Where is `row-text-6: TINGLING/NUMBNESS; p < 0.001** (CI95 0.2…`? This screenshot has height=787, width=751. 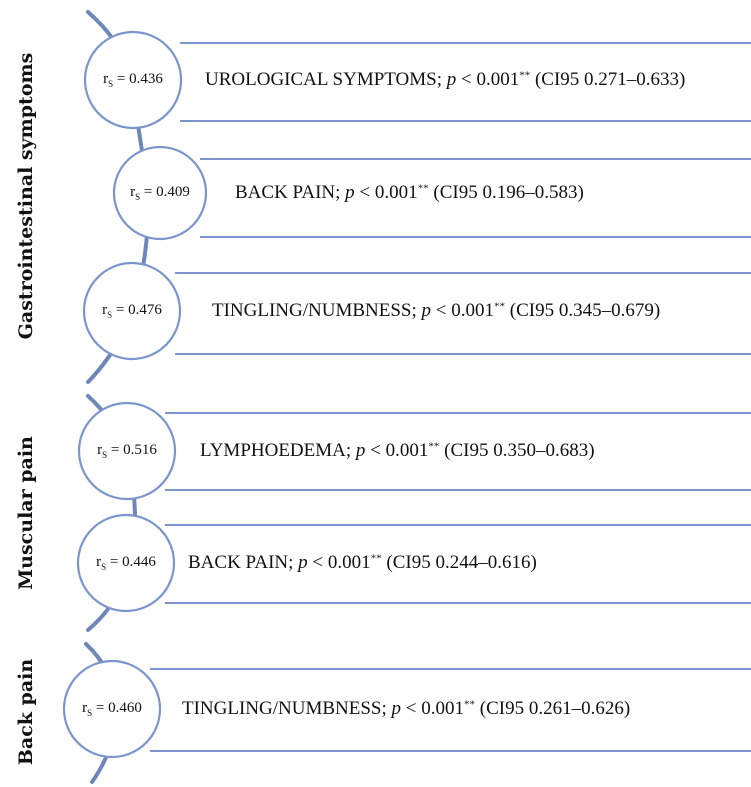
row-text-6: TINGLING/NUMBNESS; p < 0.001** (CI95 0.2… is located at coordinates (406, 708).